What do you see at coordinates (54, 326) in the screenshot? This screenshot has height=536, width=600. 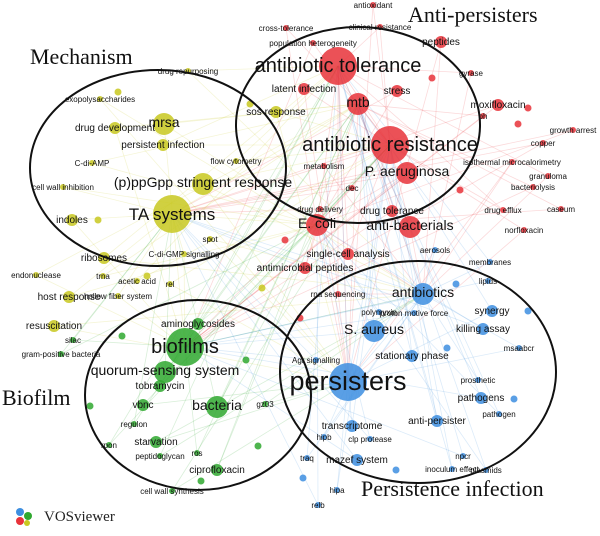 I see `node-bubble-resuscitation` at bounding box center [54, 326].